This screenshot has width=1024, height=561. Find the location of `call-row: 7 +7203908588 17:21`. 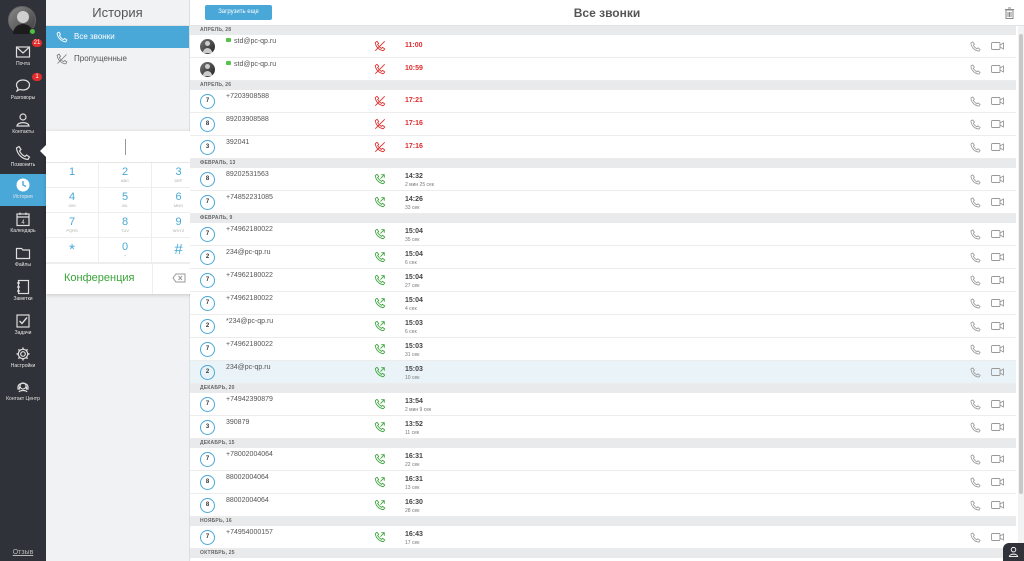

call-row: 7 +7203908588 17:21 is located at coordinates (603, 101).